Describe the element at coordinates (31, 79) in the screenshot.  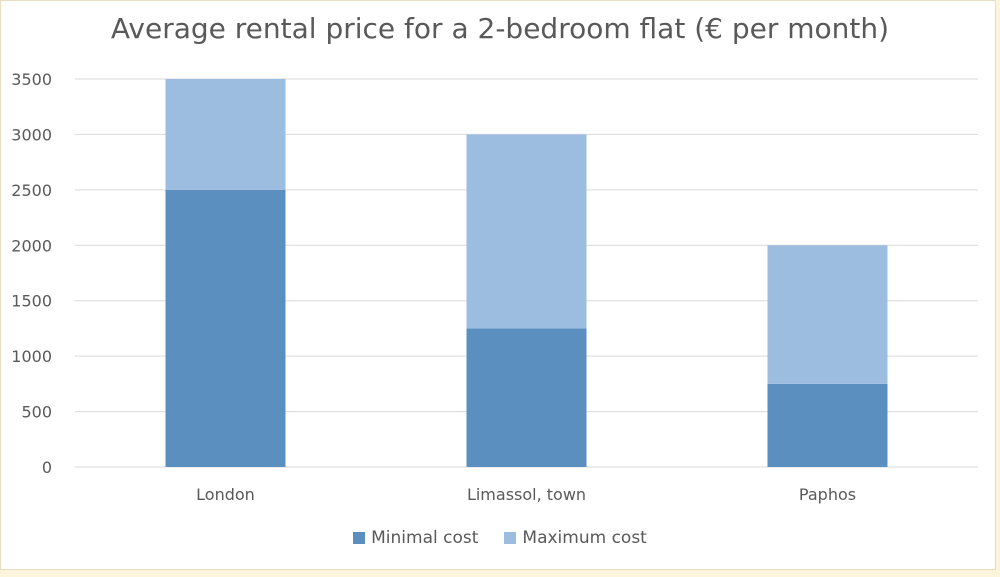
I see `y-tick-label: 3500` at that location.